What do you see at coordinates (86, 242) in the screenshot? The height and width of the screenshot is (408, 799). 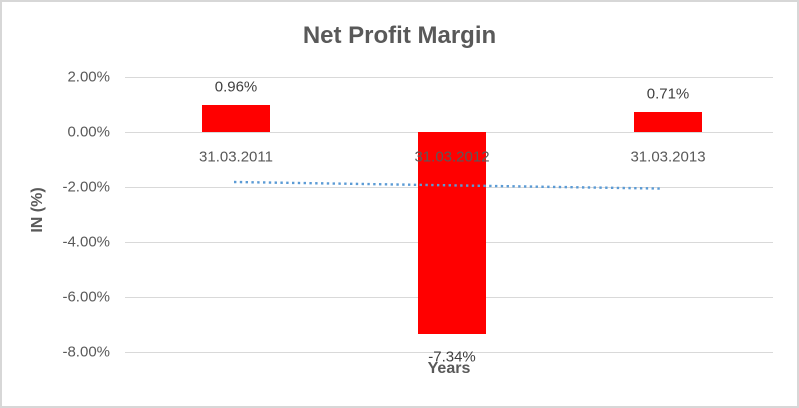 I see `y-tick-label: -4.00%` at bounding box center [86, 242].